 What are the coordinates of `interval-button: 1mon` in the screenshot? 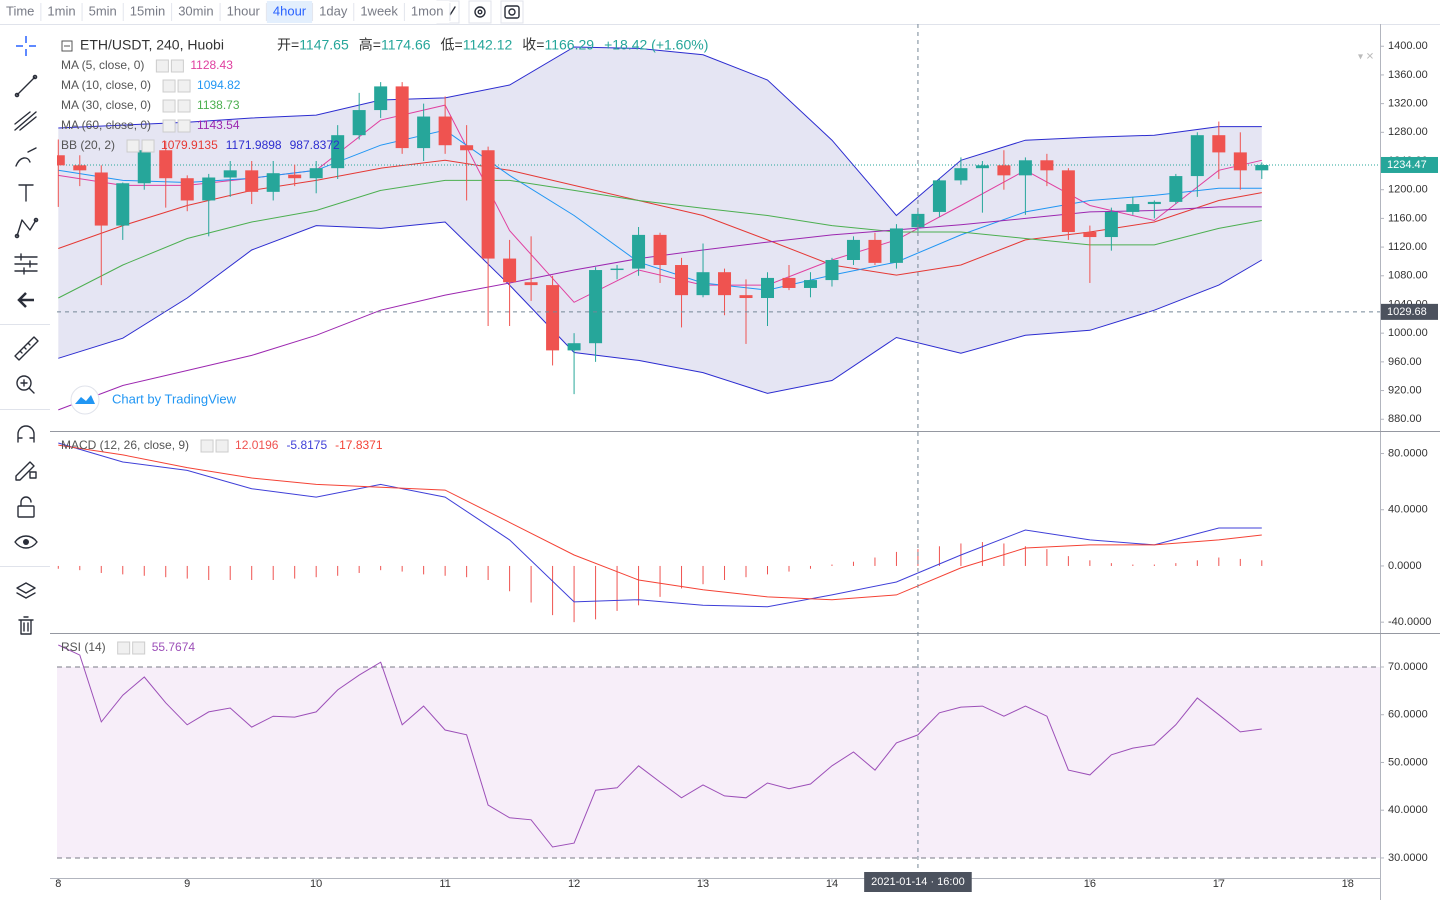 It's located at (427, 10).